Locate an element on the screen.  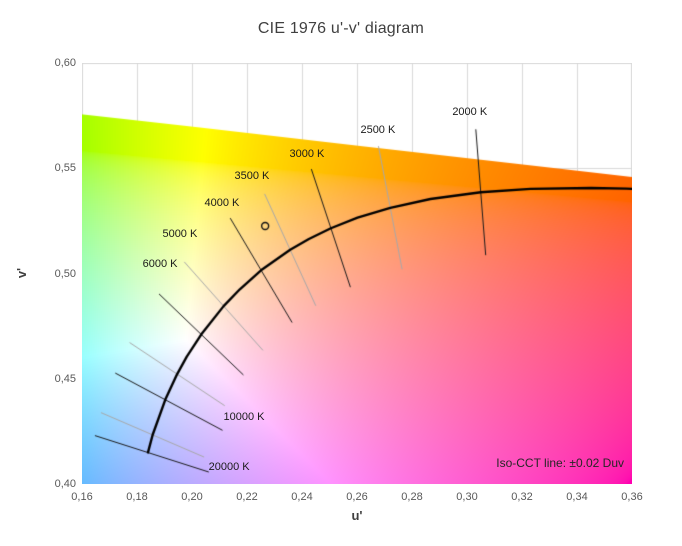
y-tick-label: 0,60 is located at coordinates (65, 63).